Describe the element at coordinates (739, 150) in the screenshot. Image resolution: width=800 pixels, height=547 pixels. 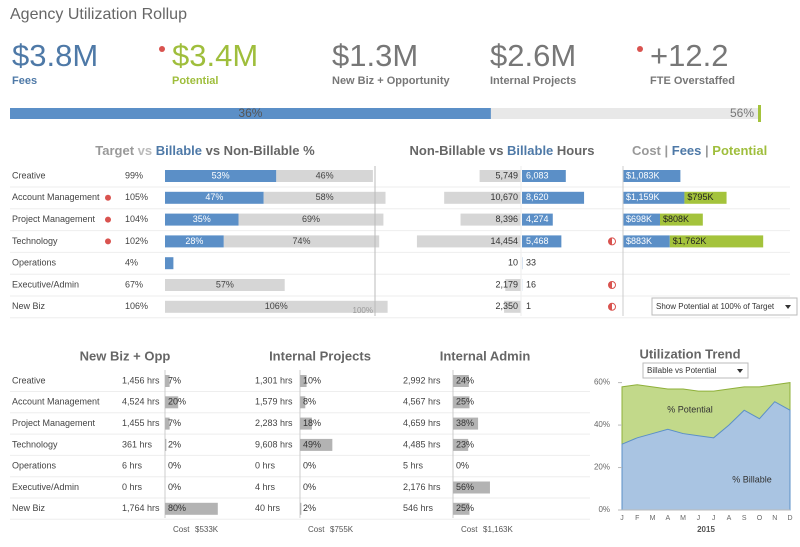
I see `title-part: Potential` at that location.